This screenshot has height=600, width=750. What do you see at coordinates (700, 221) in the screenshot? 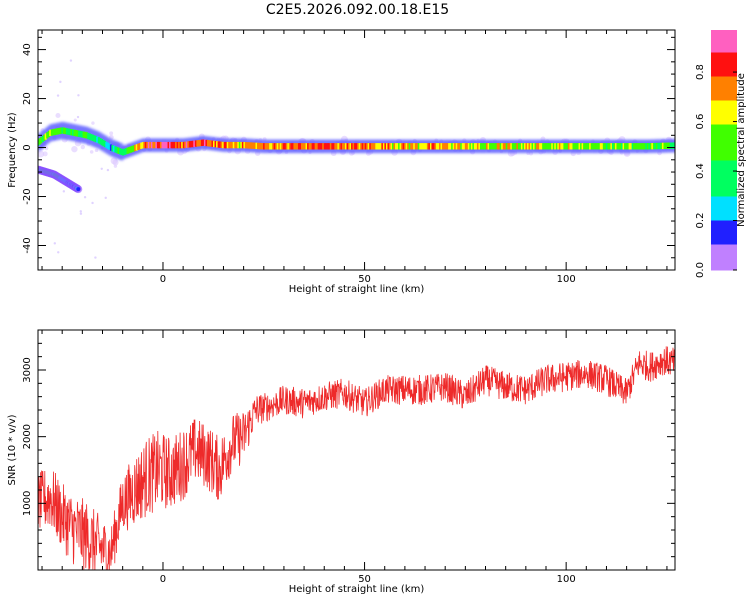
I see `colorbar-tick-label: 0.2` at bounding box center [700, 221].